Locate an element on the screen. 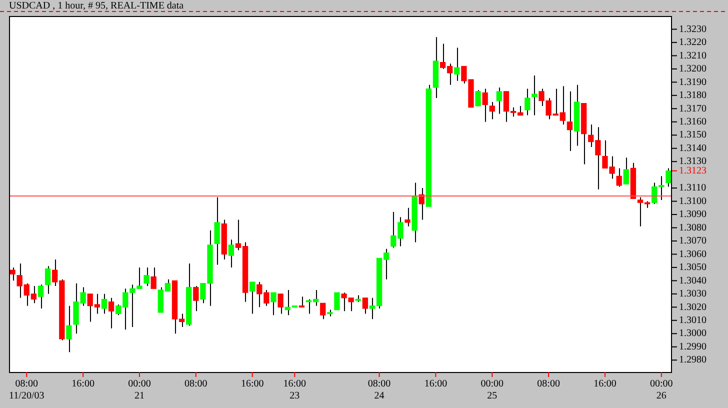 This screenshot has width=728, height=408. y-tick-label: 1.3010 is located at coordinates (692, 320).